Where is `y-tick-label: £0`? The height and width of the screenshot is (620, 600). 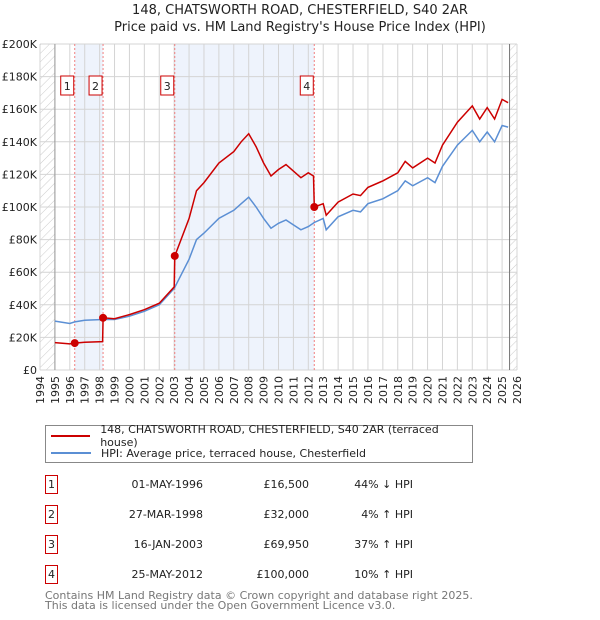 y-tick-label: £0 is located at coordinates (30, 370).